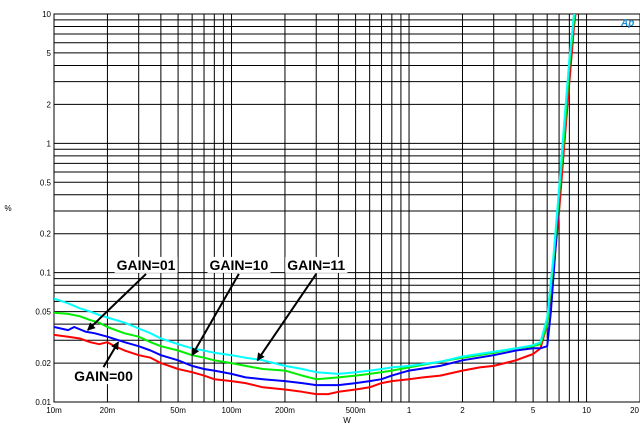 This screenshot has width=640, height=426. What do you see at coordinates (627, 23) in the screenshot?
I see `ap-logo: Ap` at bounding box center [627, 23].